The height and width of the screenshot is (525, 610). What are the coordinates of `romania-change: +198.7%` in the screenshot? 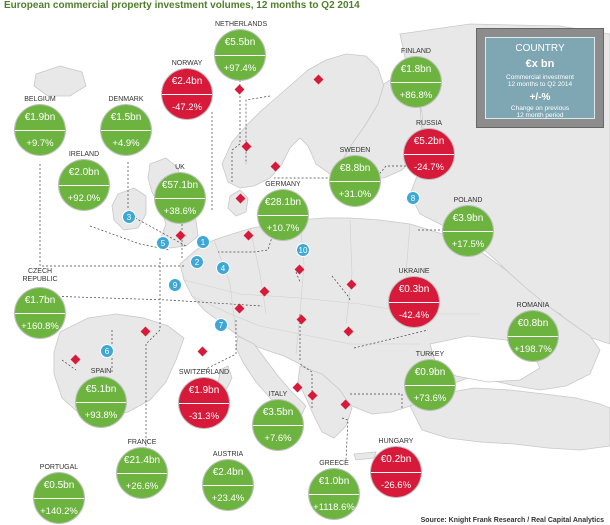 It's located at (533, 348).